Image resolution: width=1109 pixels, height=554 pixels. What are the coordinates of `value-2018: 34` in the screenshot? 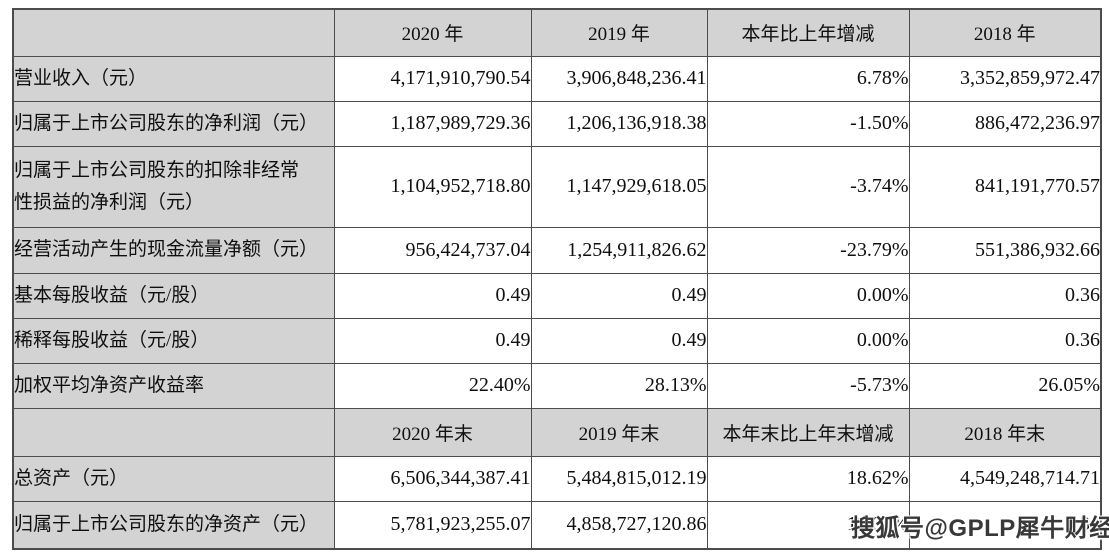 It's located at (1005, 525).